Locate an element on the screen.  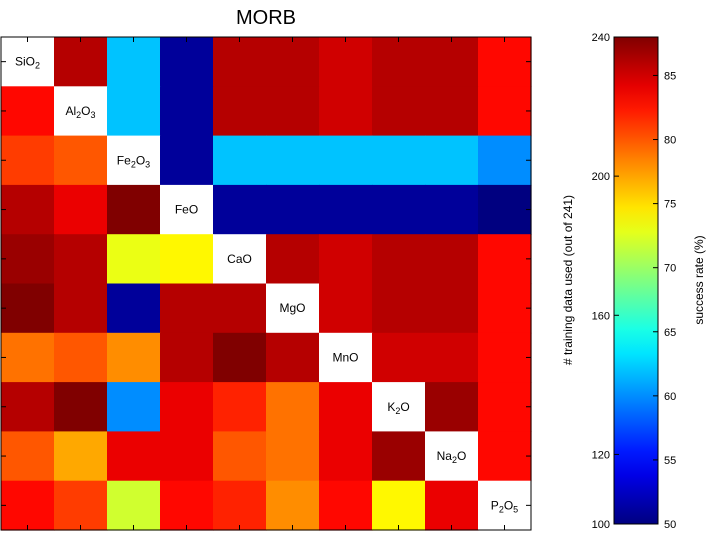
diagonal-label: Al2O3 is located at coordinates (80, 112).